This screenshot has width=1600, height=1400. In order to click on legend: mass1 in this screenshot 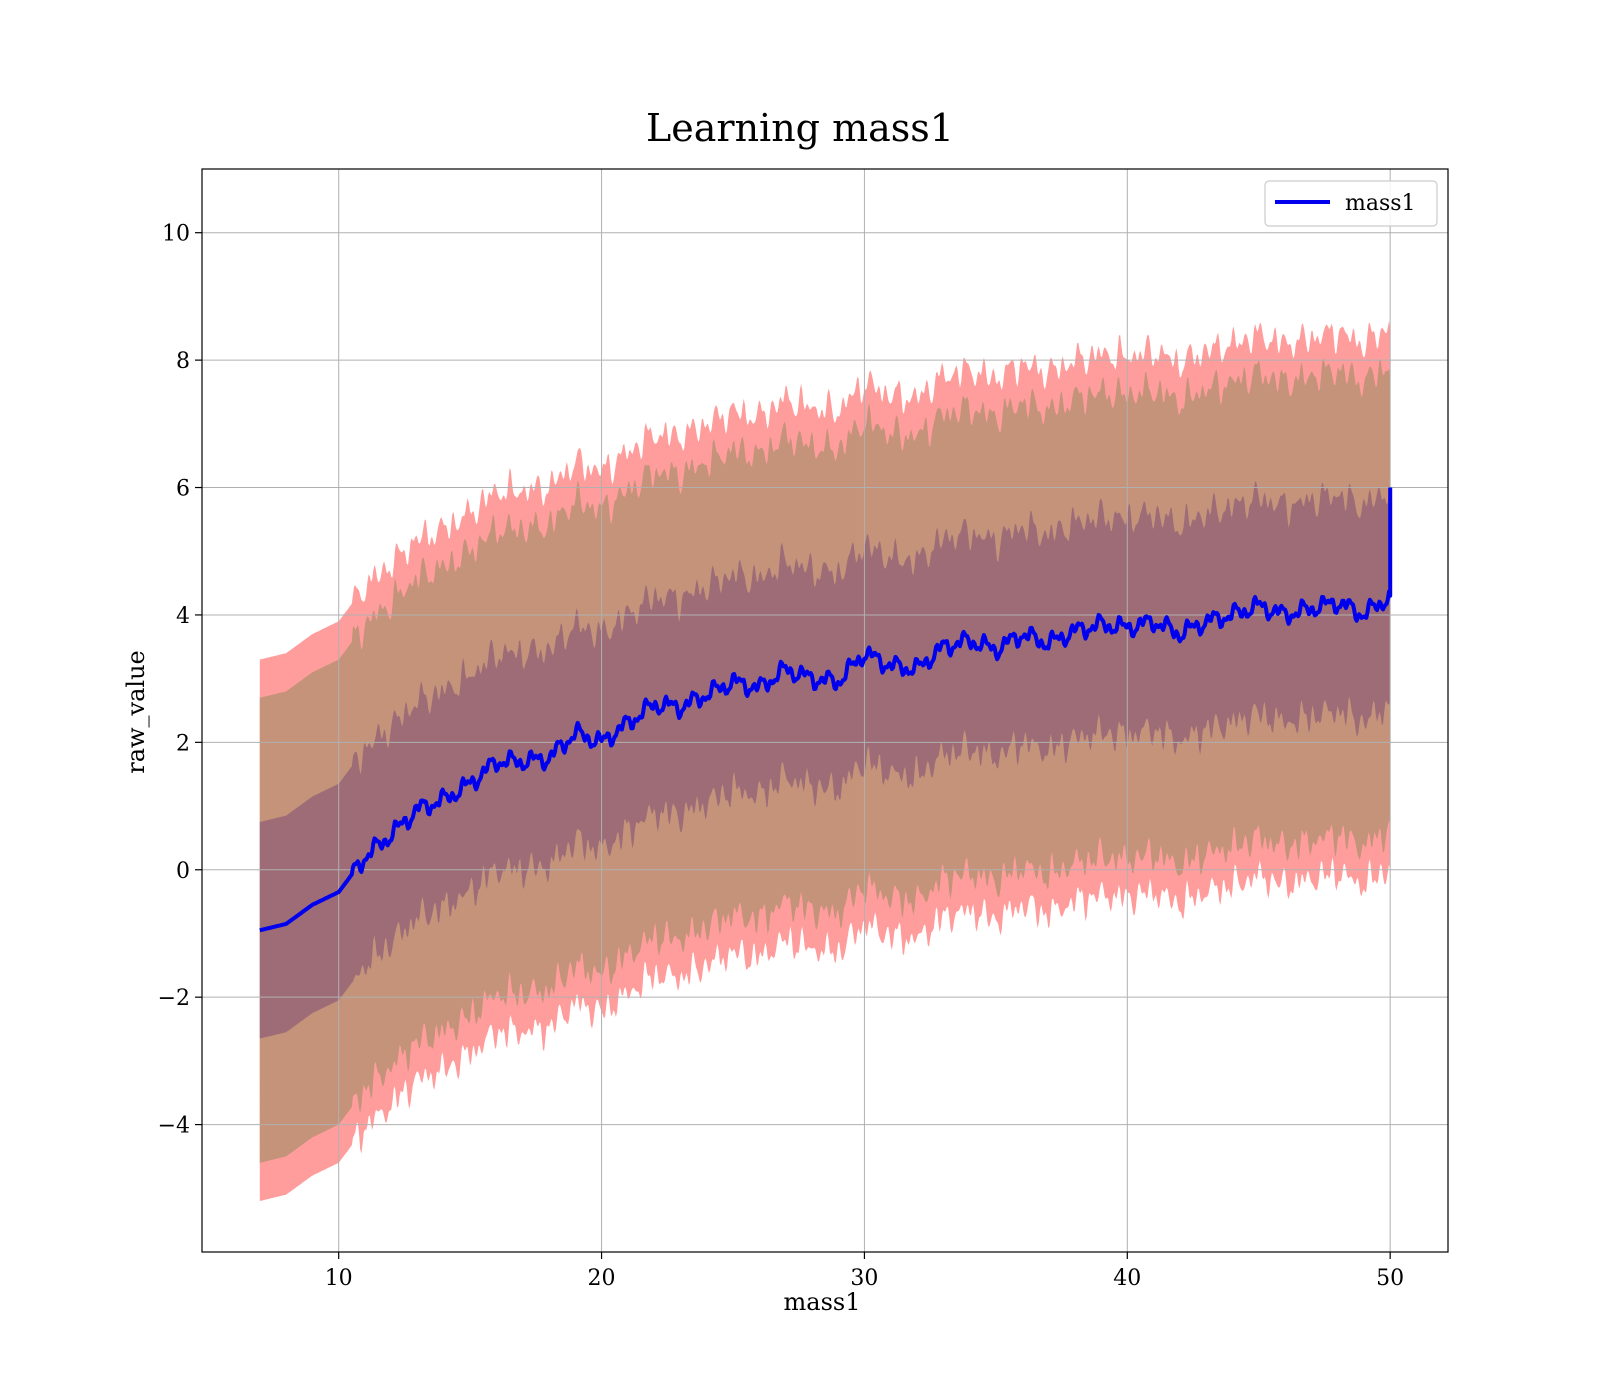, I will do `click(1351, 203)`.